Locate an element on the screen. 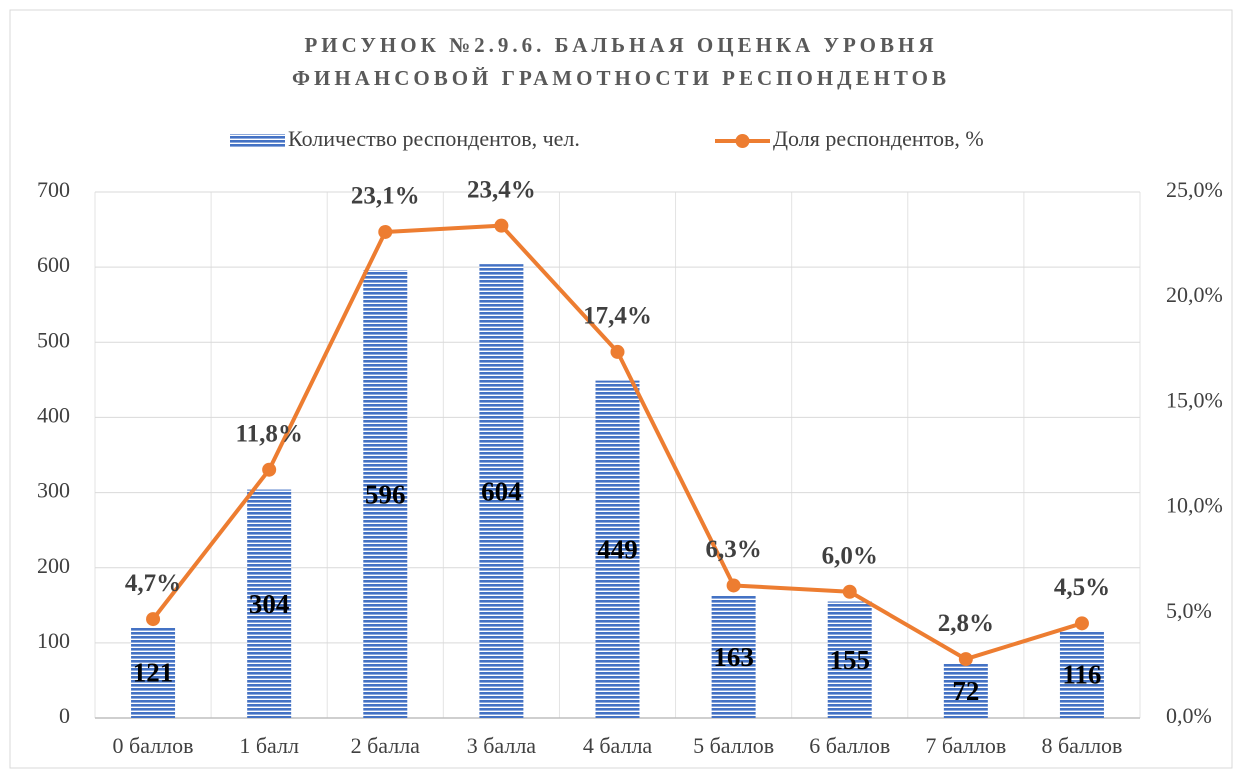 This screenshot has height=778, width=1242. bar-label: 116 is located at coordinates (1081, 675).